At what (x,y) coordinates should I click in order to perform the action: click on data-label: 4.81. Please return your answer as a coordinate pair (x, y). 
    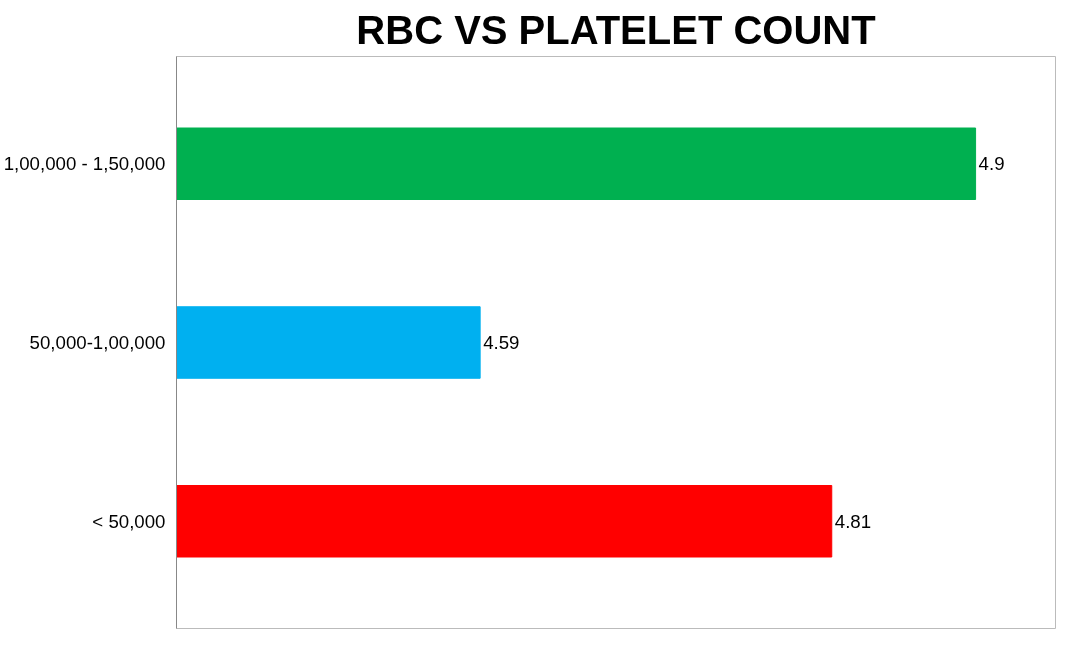
    Looking at the image, I should click on (853, 521).